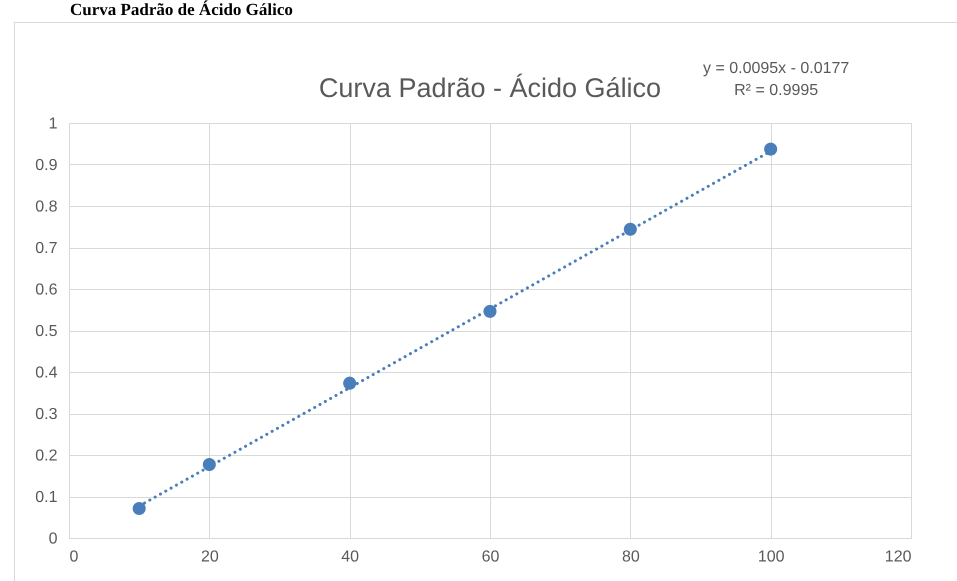 Image resolution: width=957 pixels, height=581 pixels. Describe the element at coordinates (209, 557) in the screenshot. I see `x-tick-label: 20` at that location.